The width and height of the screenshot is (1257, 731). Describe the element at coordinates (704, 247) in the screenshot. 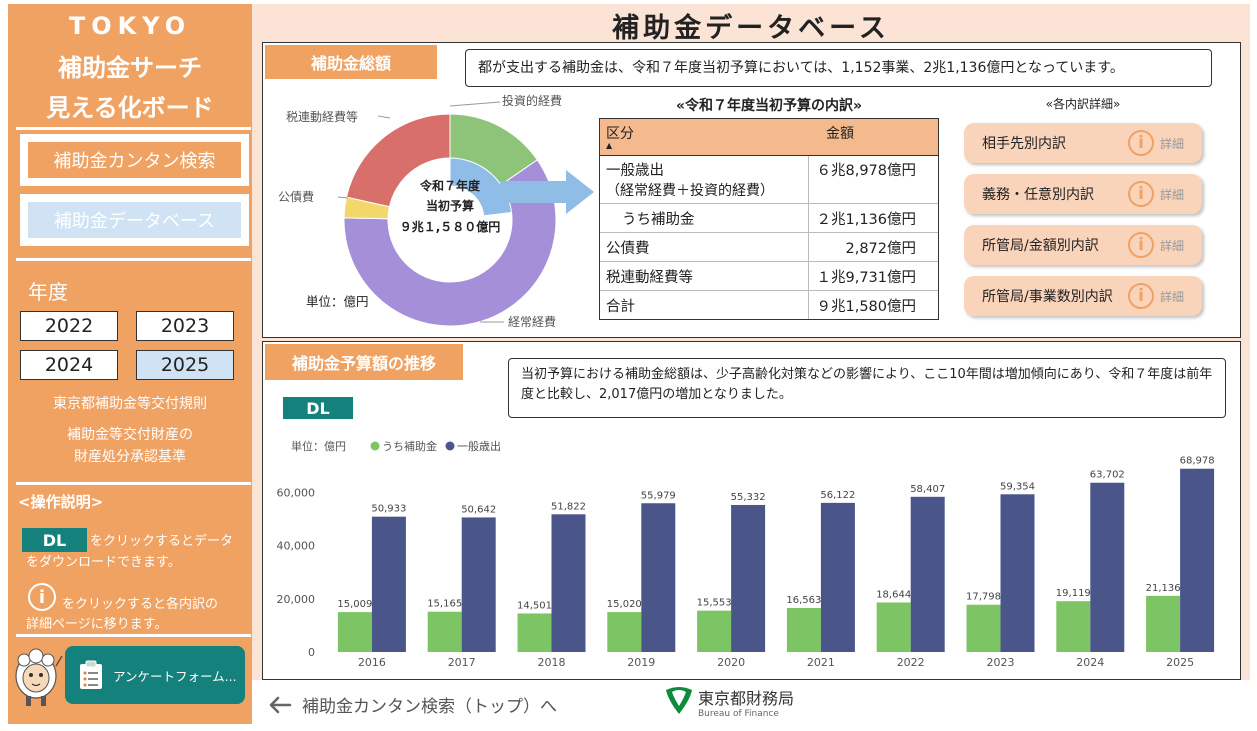

I see `row-item: 公債費` at that location.